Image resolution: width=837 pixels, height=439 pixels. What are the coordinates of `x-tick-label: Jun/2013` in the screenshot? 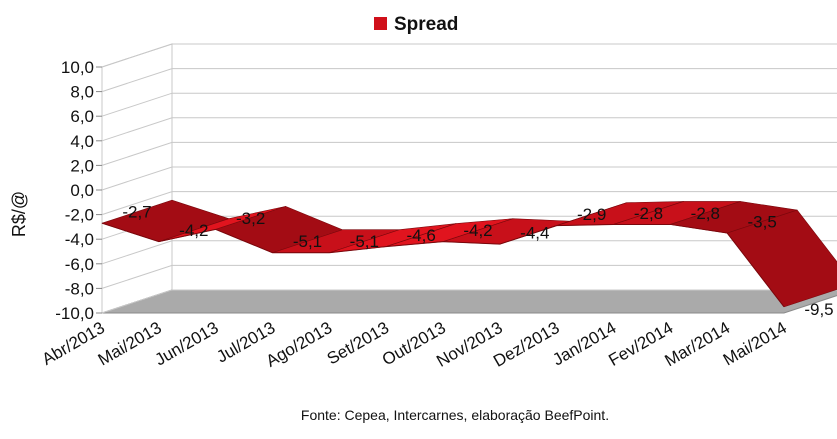 It's located at (187, 343).